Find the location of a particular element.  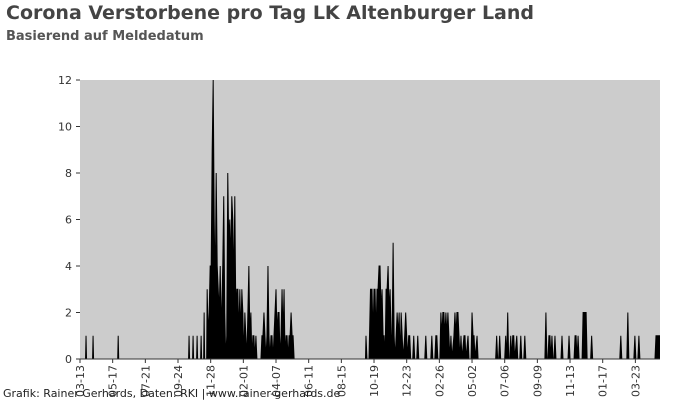

x-tick-label: 09-09 is located at coordinates (537, 381).